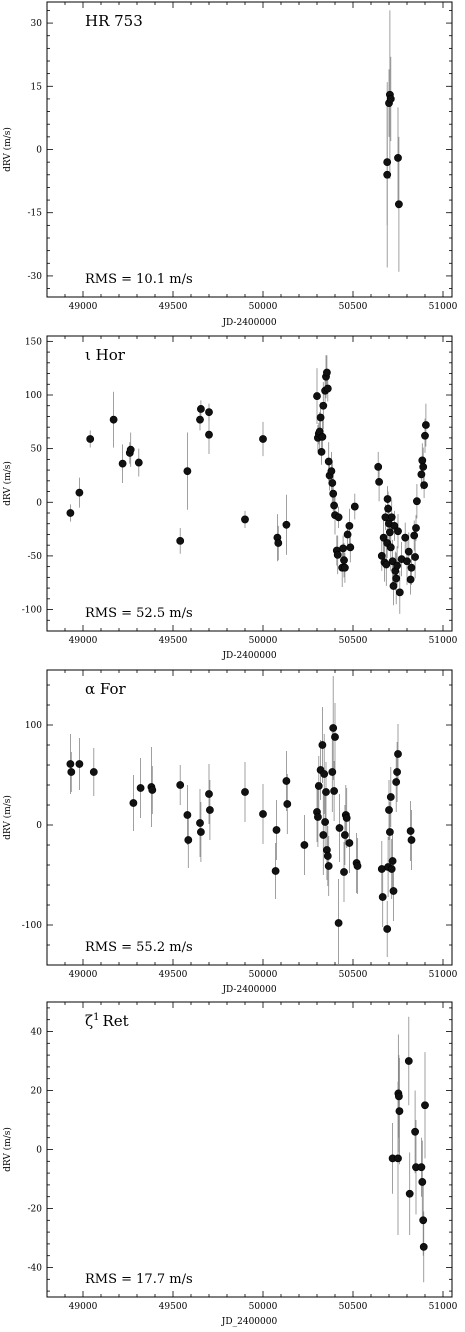 The height and width of the screenshot is (1332, 465). What do you see at coordinates (32, 611) in the screenshot?
I see `y-tick-label: -100` at bounding box center [32, 611].